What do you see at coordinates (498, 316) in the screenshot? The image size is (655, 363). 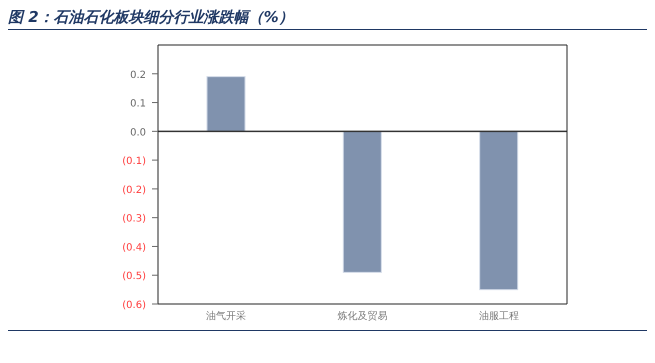 I see `x-tick-label: 油服工程` at bounding box center [498, 316].